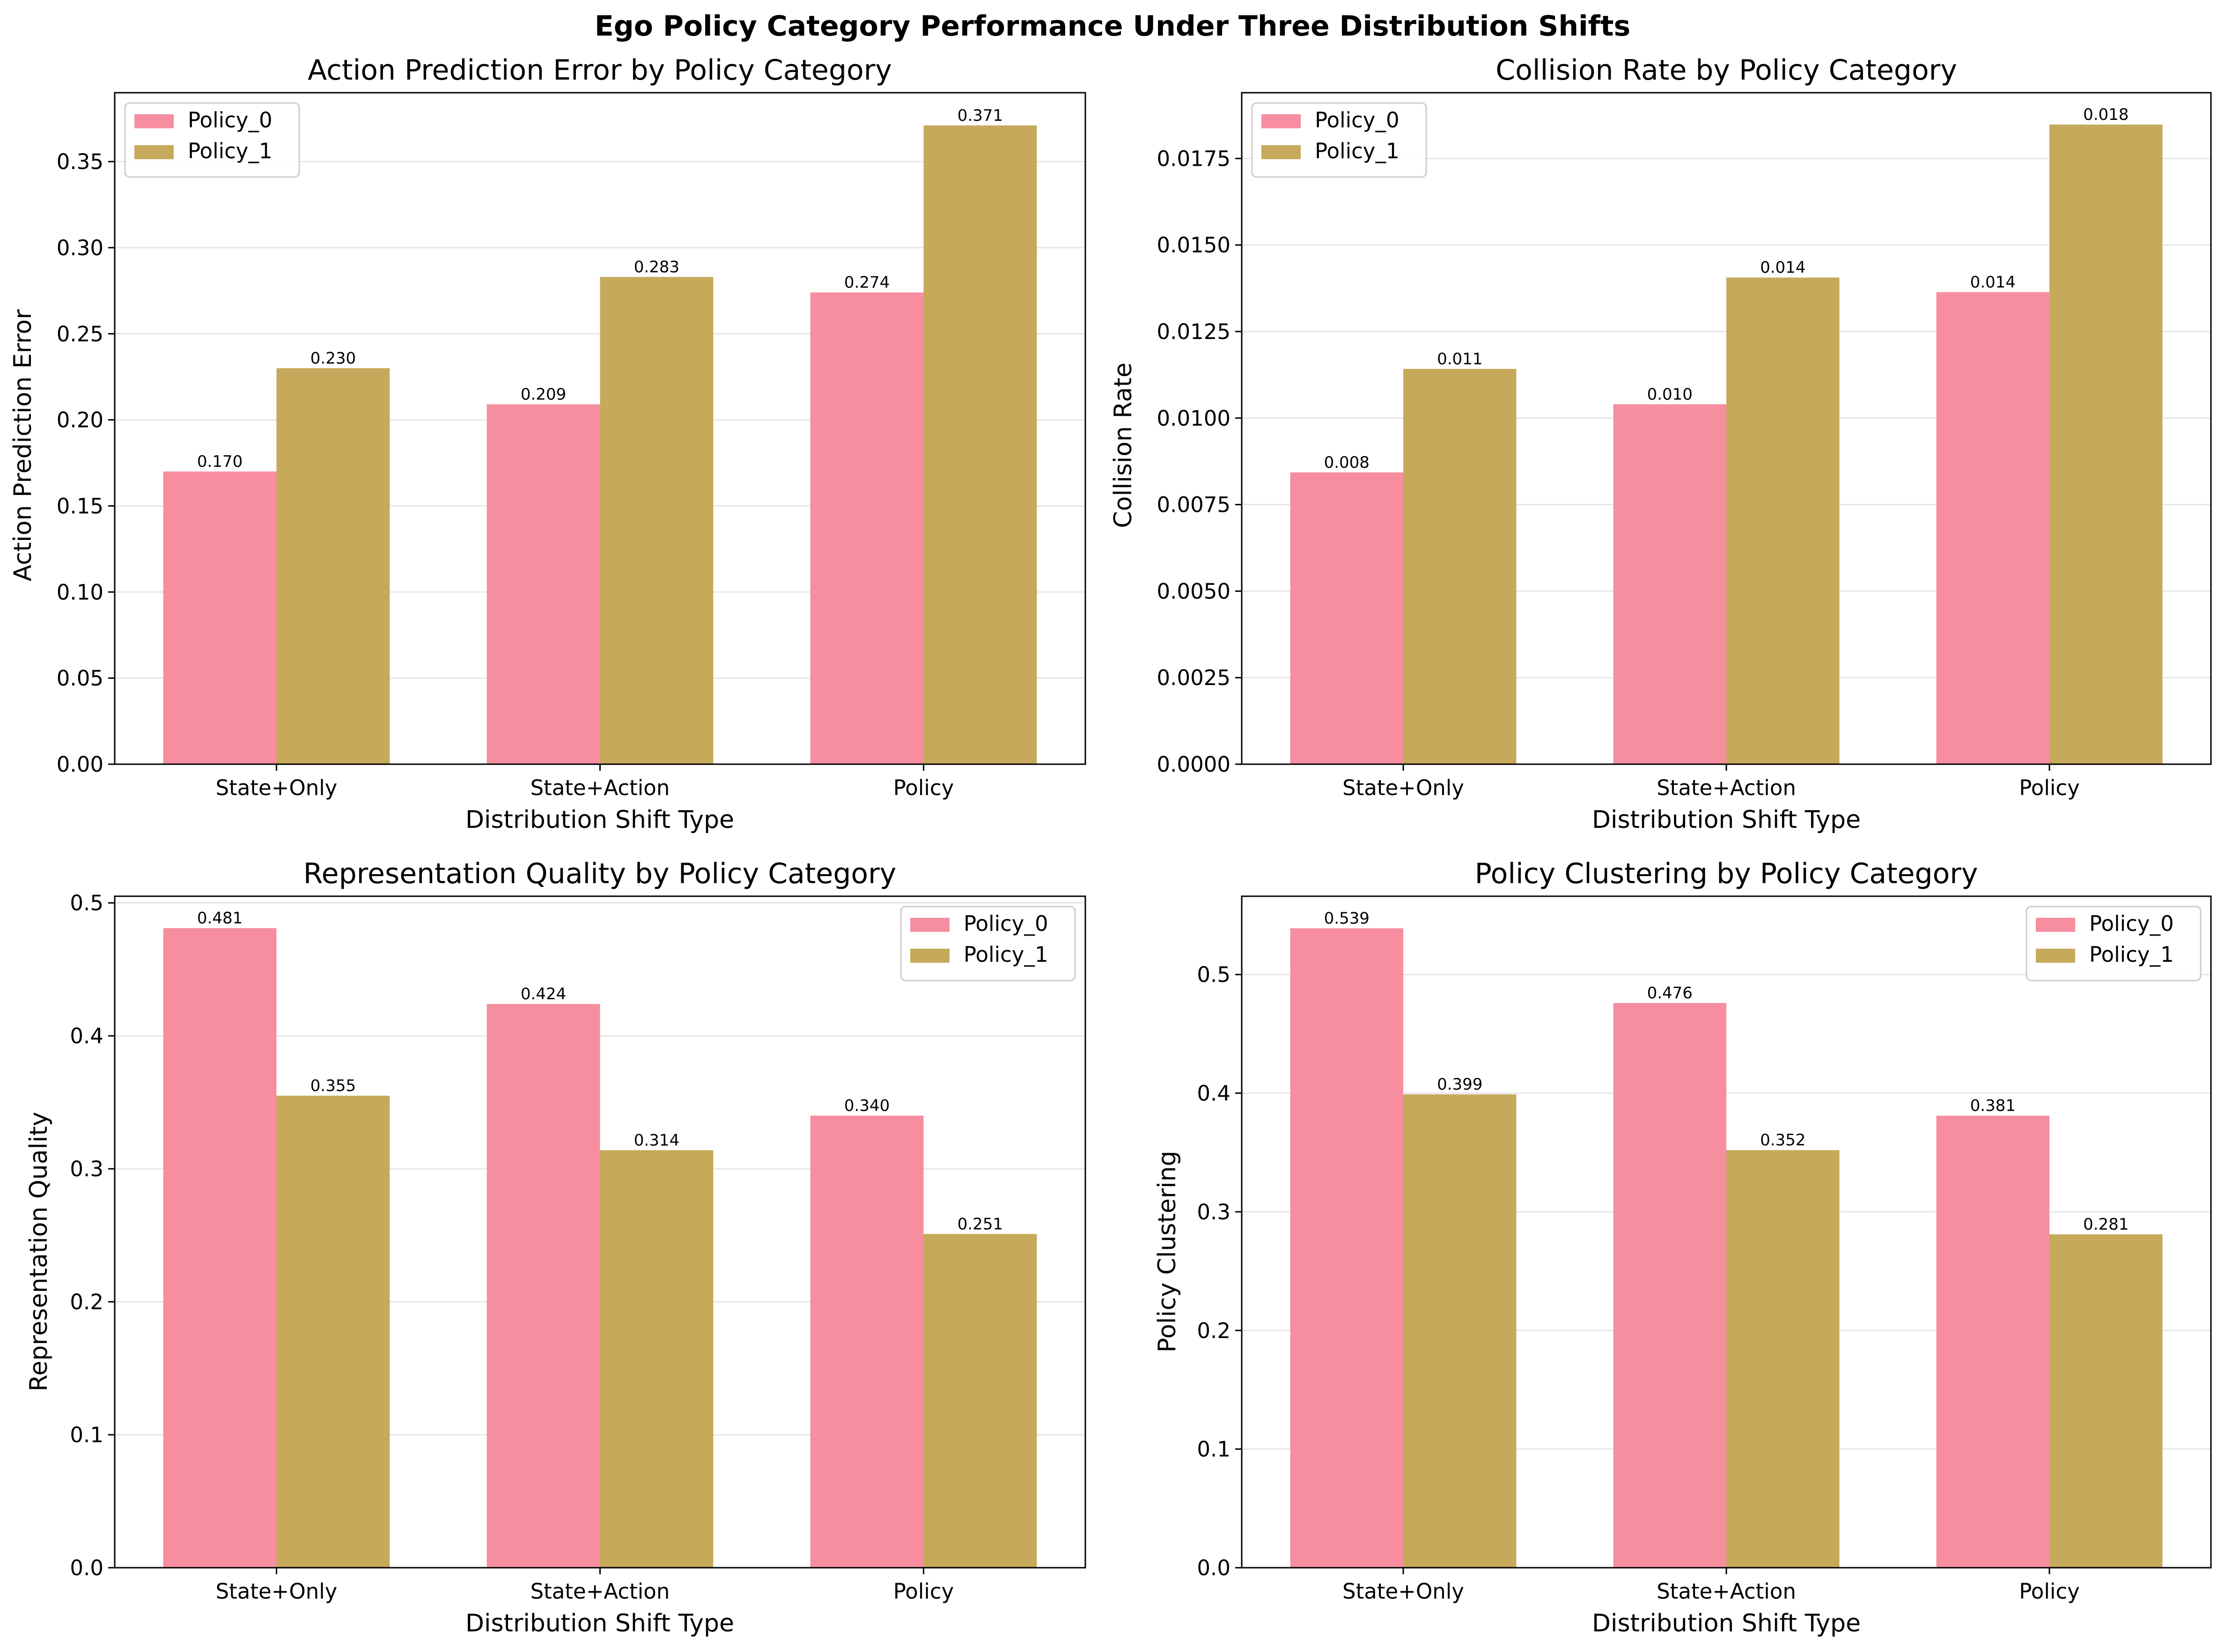 The height and width of the screenshot is (1652, 2225). Describe the element at coordinates (867, 282) in the screenshot. I see `bar-value-label: 0.274` at that location.